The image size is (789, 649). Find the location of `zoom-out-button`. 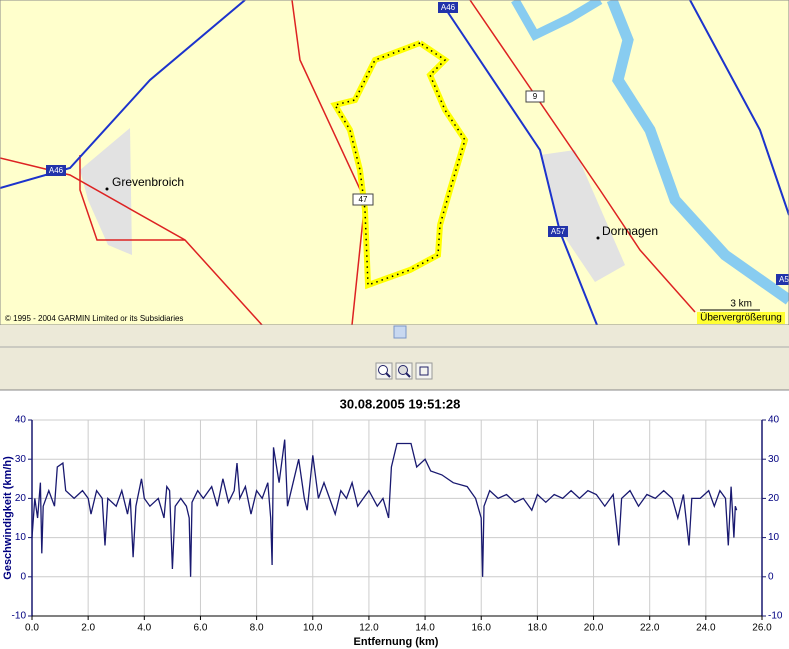

zoom-out-button is located at coordinates (404, 371).